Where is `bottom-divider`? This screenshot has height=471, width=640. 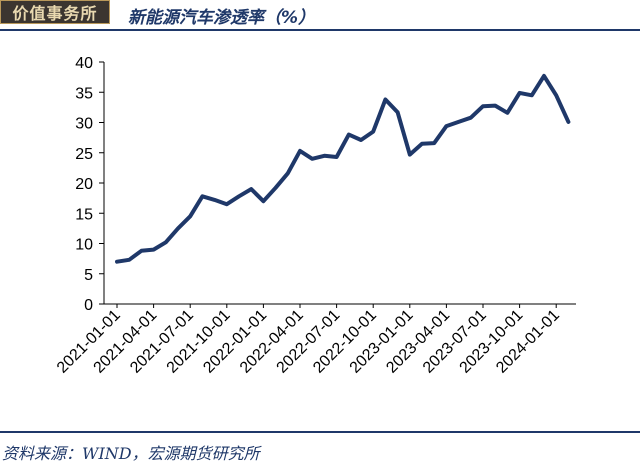
bottom-divider is located at coordinates (320, 432).